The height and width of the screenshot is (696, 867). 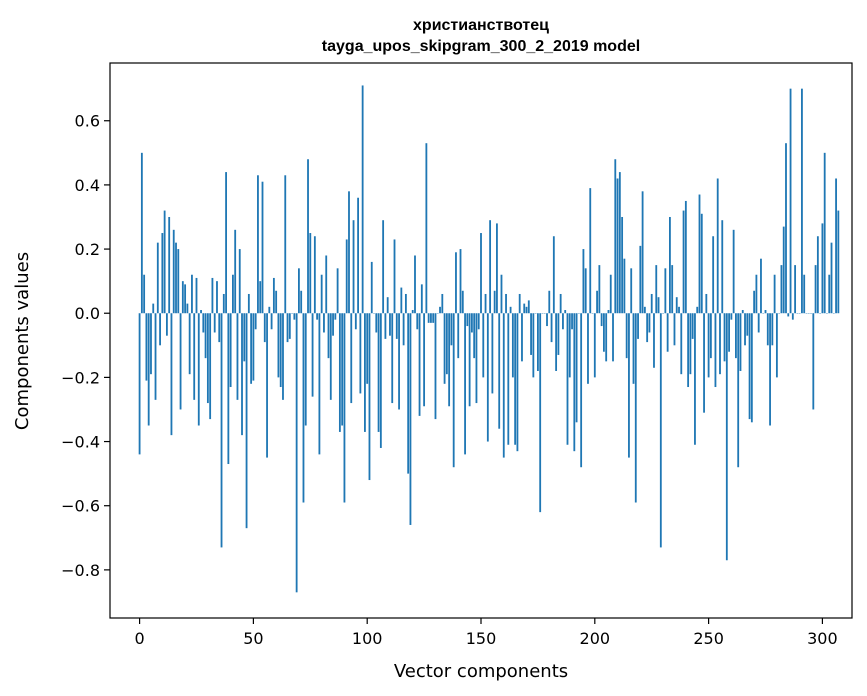 I want to click on x-tick-label: 100, so click(x=367, y=638).